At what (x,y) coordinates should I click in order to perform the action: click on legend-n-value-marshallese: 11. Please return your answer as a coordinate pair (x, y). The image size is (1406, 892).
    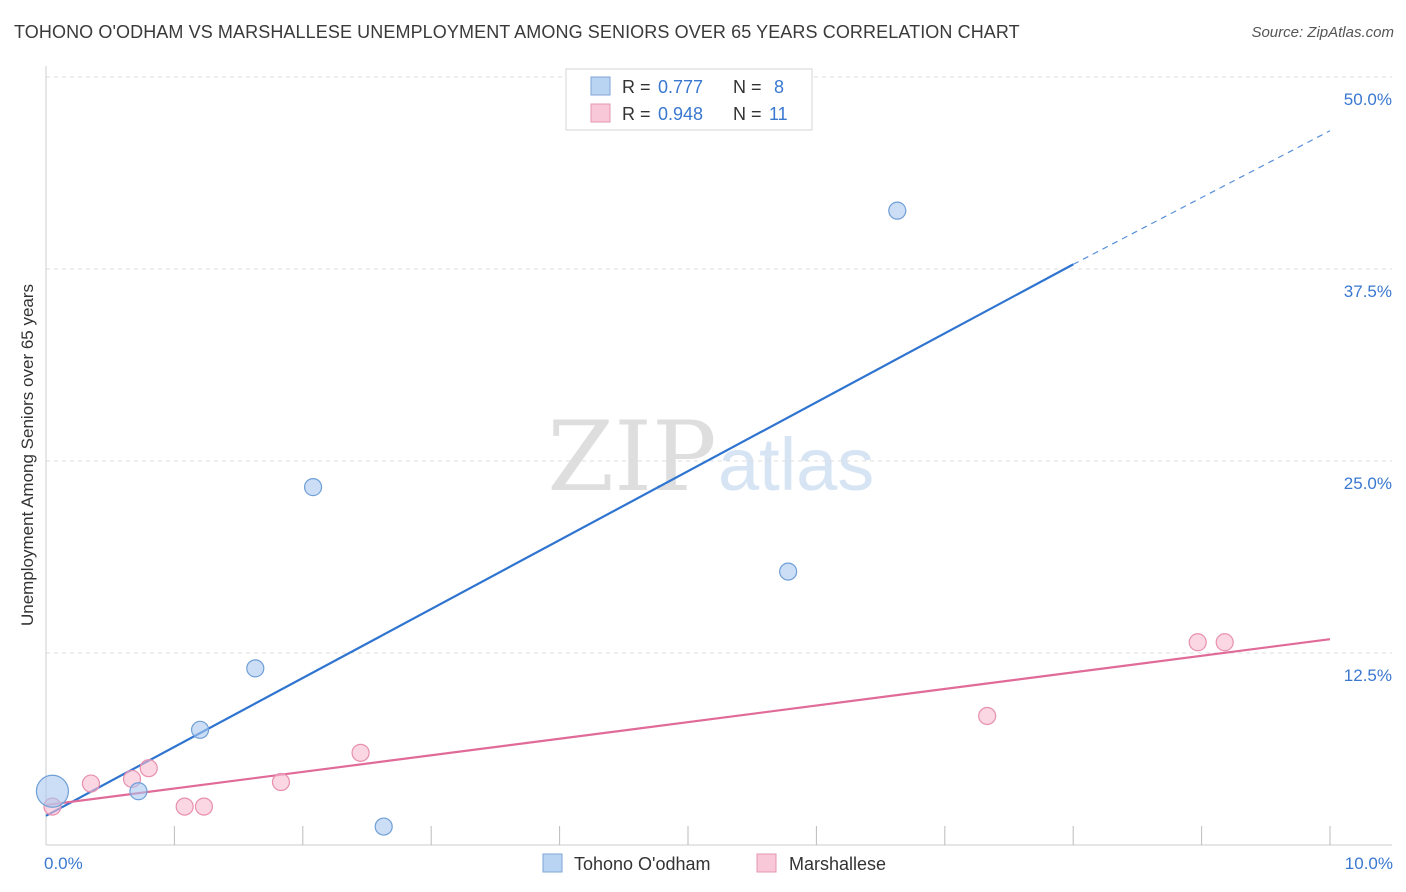
    Looking at the image, I should click on (778, 114).